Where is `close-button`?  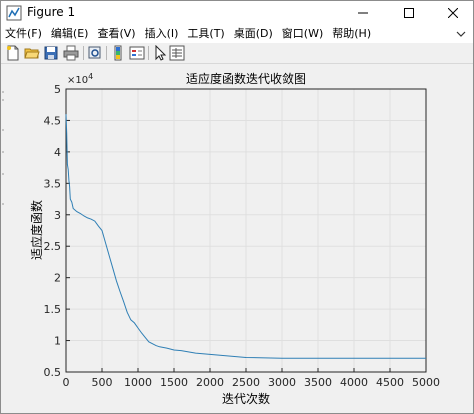
close-button is located at coordinates (452, 13).